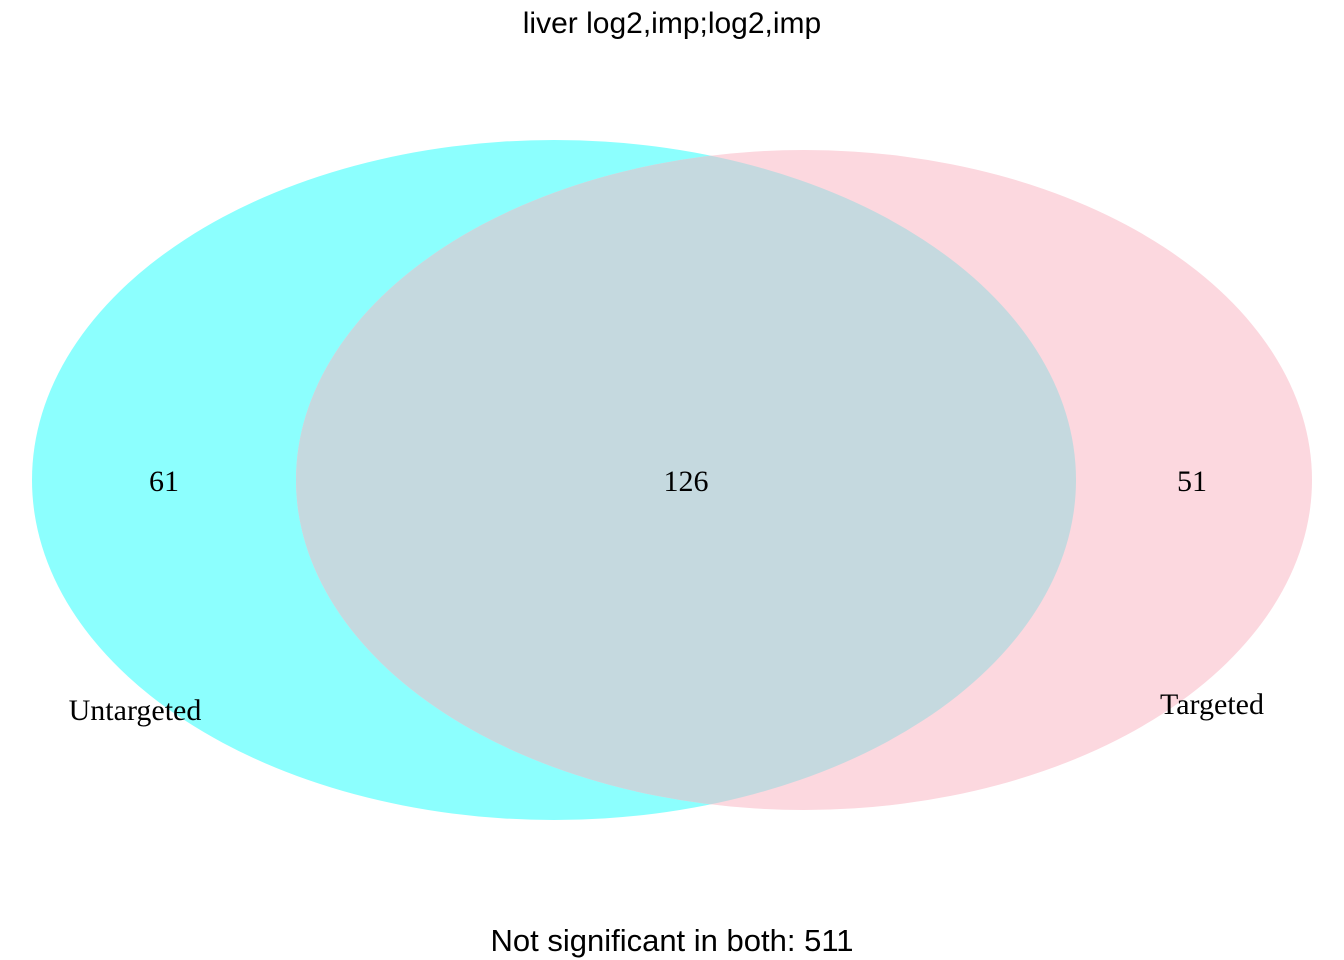 The width and height of the screenshot is (1344, 960). What do you see at coordinates (671, 940) in the screenshot?
I see `not-significant-footer: Not significant in both: 511` at bounding box center [671, 940].